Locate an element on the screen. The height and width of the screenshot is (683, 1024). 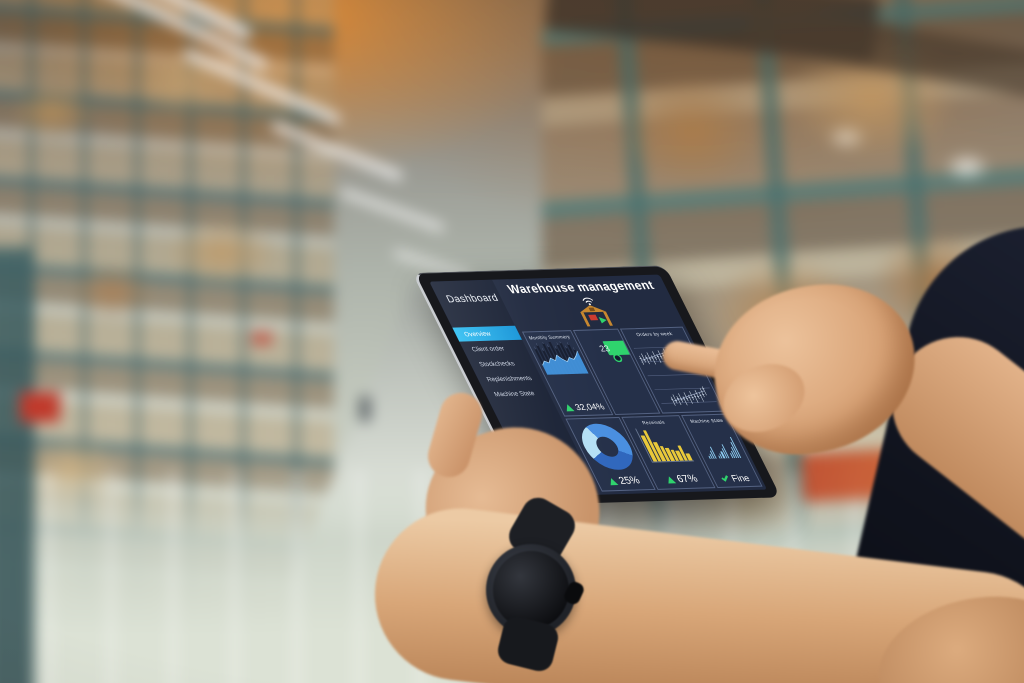
sidebar-item-stockchecks: Stockchecks is located at coordinates (496, 363).